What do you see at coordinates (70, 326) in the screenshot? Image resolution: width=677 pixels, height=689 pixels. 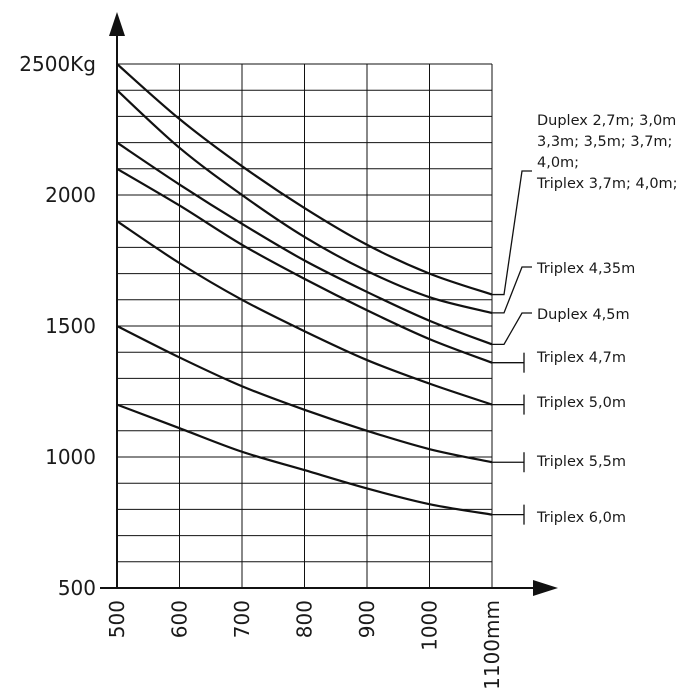 I see `y-tick-label: 1500` at bounding box center [70, 326].